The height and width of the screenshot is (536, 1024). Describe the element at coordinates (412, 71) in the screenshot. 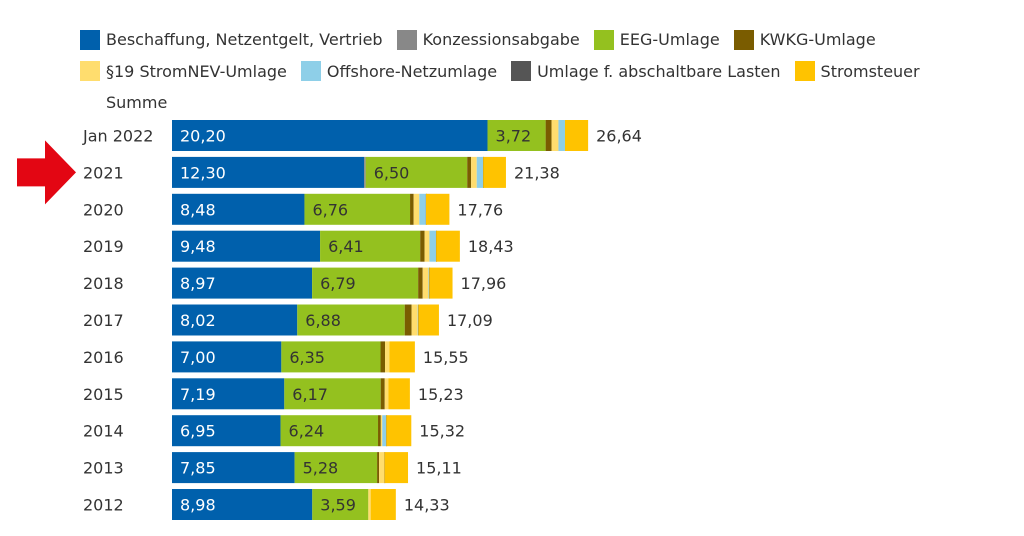

I see `legend-label: Offshore-Netzumlage` at that location.